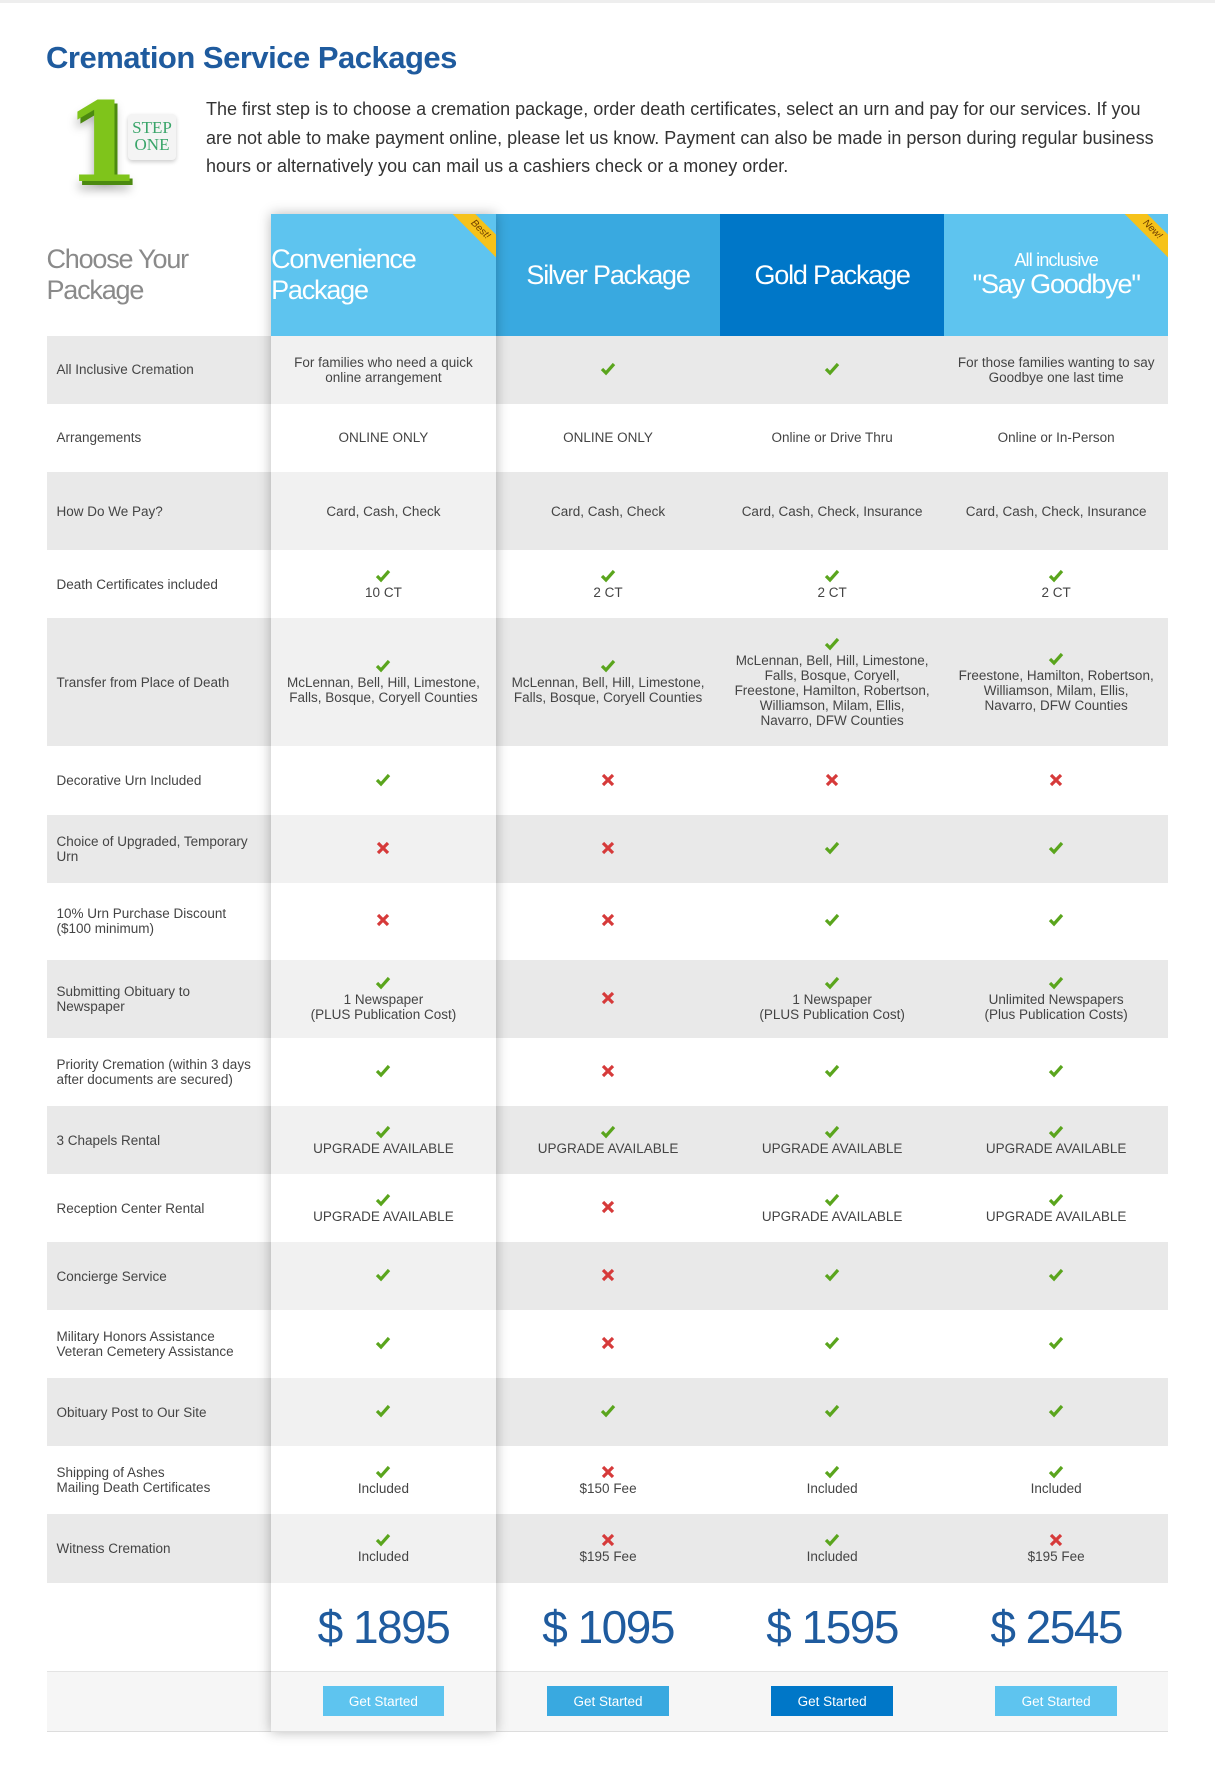 The width and height of the screenshot is (1215, 1779). I want to click on table-cell: 1 Newspaper (PLUS Publication Cost), so click(383, 998).